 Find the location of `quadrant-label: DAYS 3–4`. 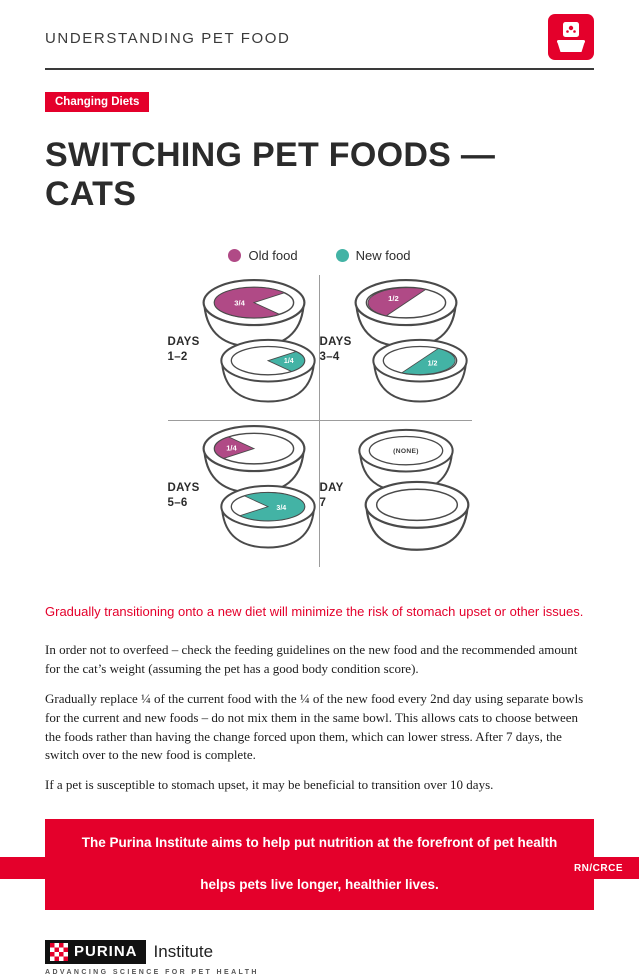

quadrant-label: DAYS 3–4 is located at coordinates (335, 349).